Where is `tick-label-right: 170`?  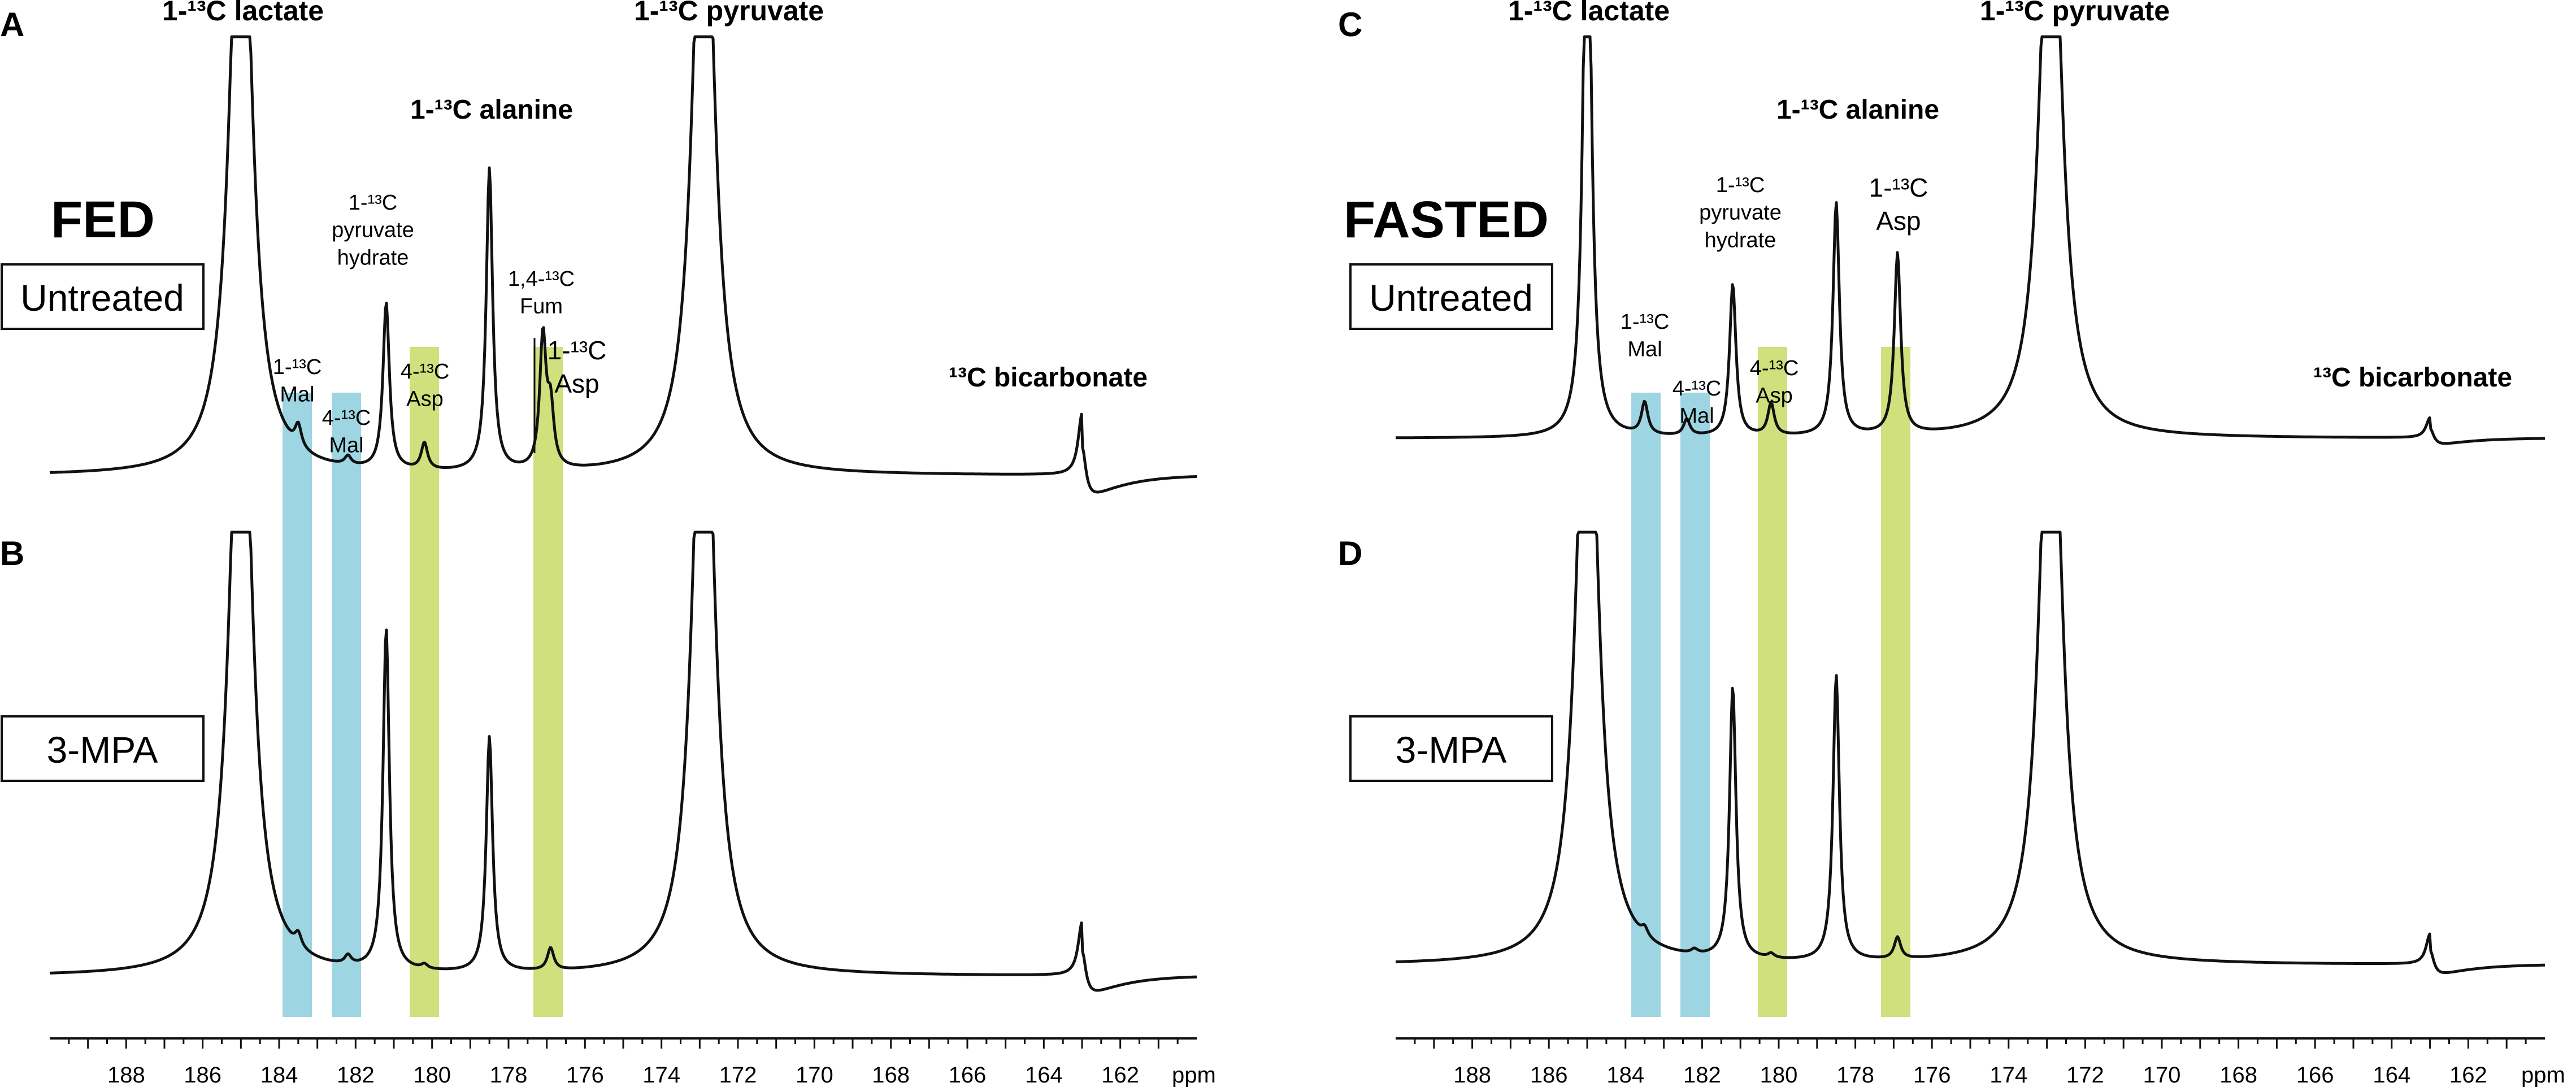
tick-label-right: 170 is located at coordinates (2162, 1075).